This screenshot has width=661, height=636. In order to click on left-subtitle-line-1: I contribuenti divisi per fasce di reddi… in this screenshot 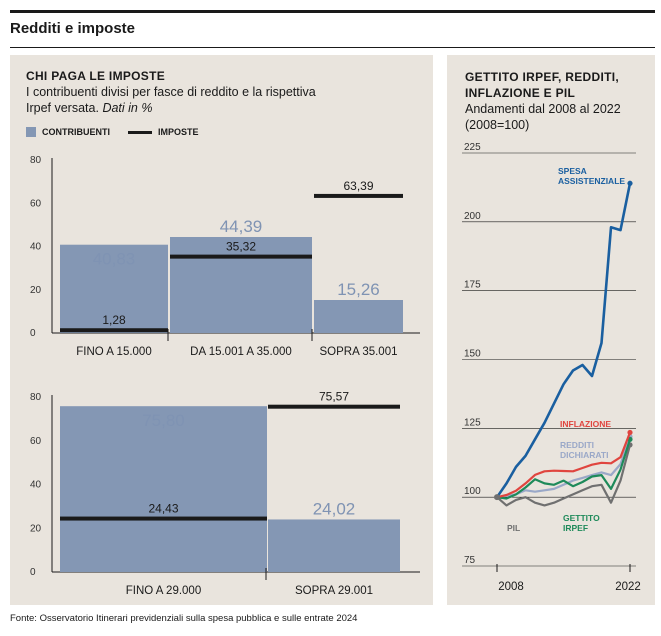, I will do `click(171, 92)`.